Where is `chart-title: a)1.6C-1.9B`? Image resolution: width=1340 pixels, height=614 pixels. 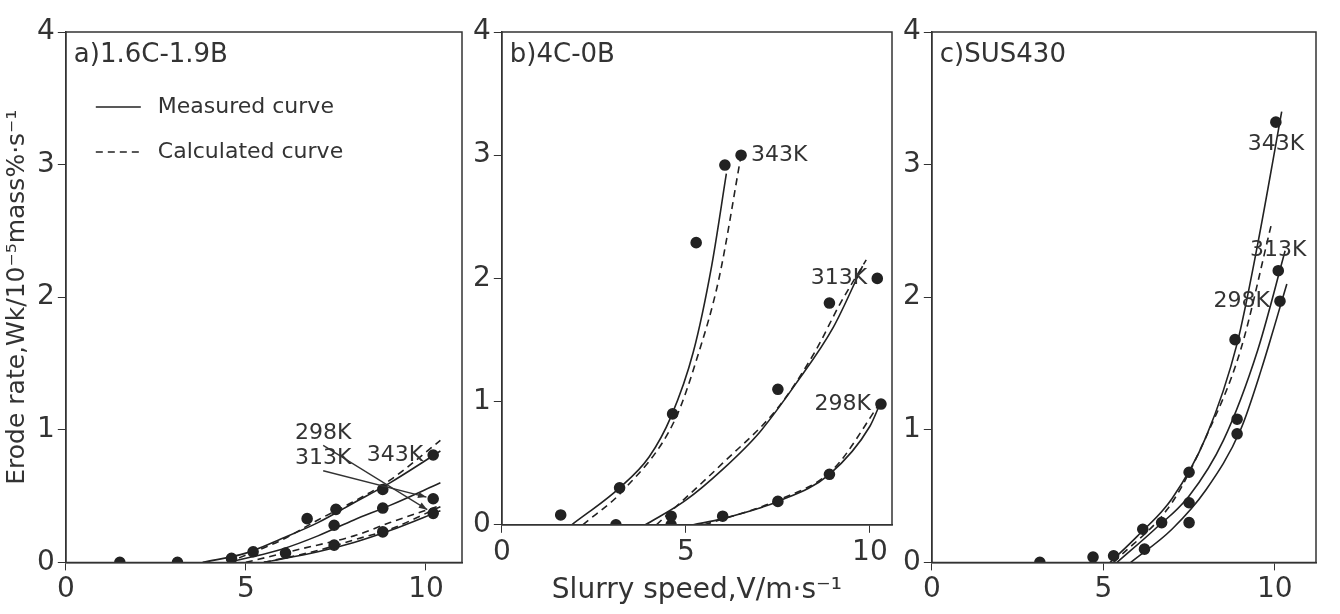
chart-title: a)1.6C-1.9B is located at coordinates (150, 52).